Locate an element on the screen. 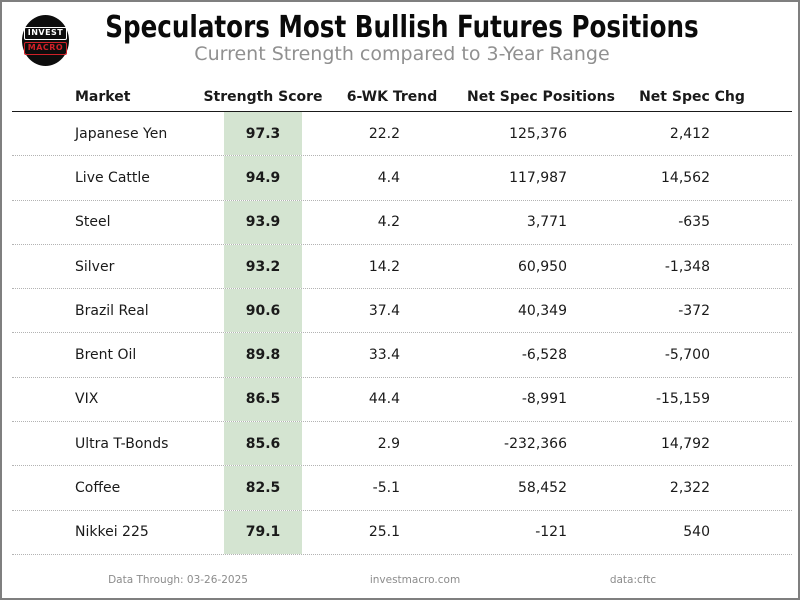  table-row: Brent Oil 89.8 33.4 -6,528 -5,700 is located at coordinates (402, 355).